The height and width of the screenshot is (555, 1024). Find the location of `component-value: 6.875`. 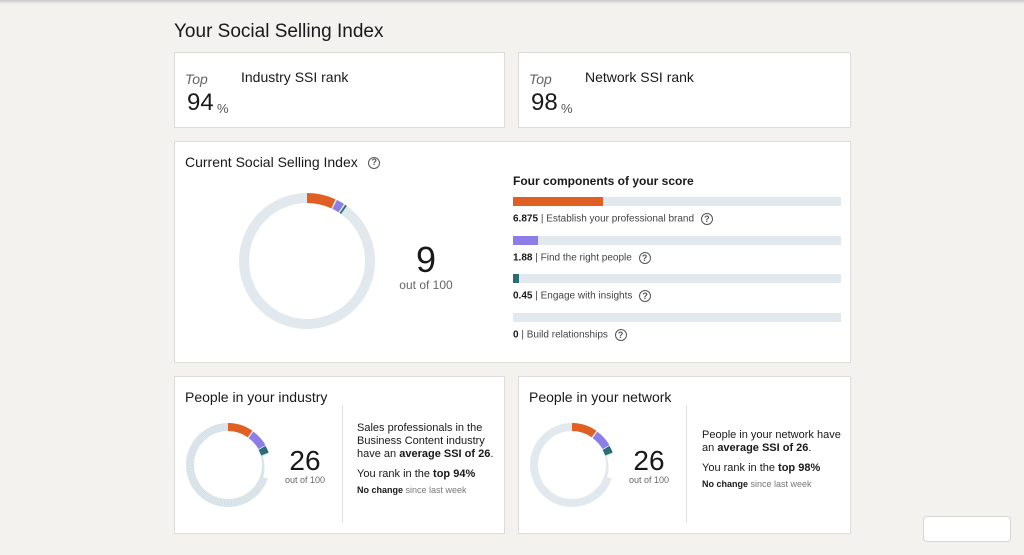

component-value: 6.875 is located at coordinates (526, 219).